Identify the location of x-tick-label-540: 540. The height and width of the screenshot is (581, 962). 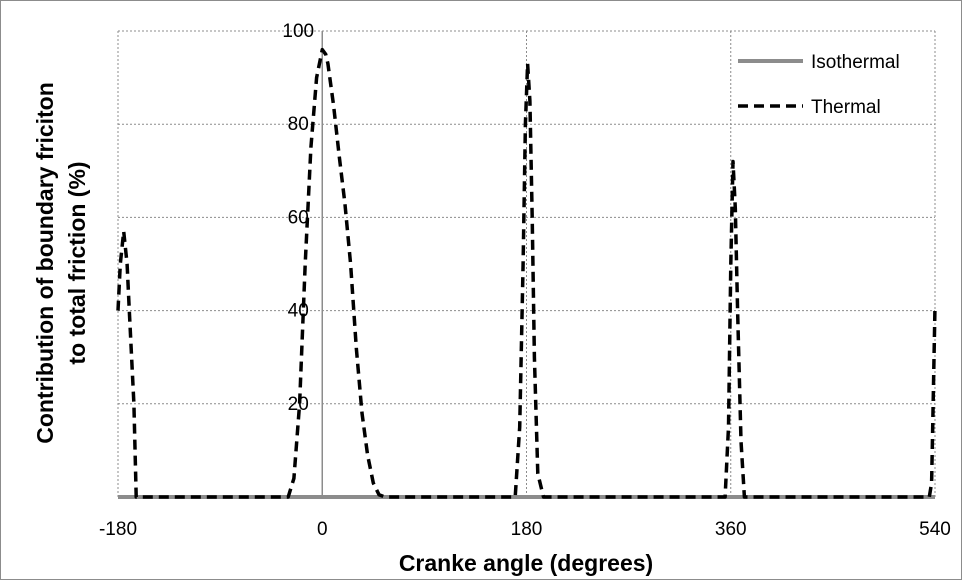
(935, 529).